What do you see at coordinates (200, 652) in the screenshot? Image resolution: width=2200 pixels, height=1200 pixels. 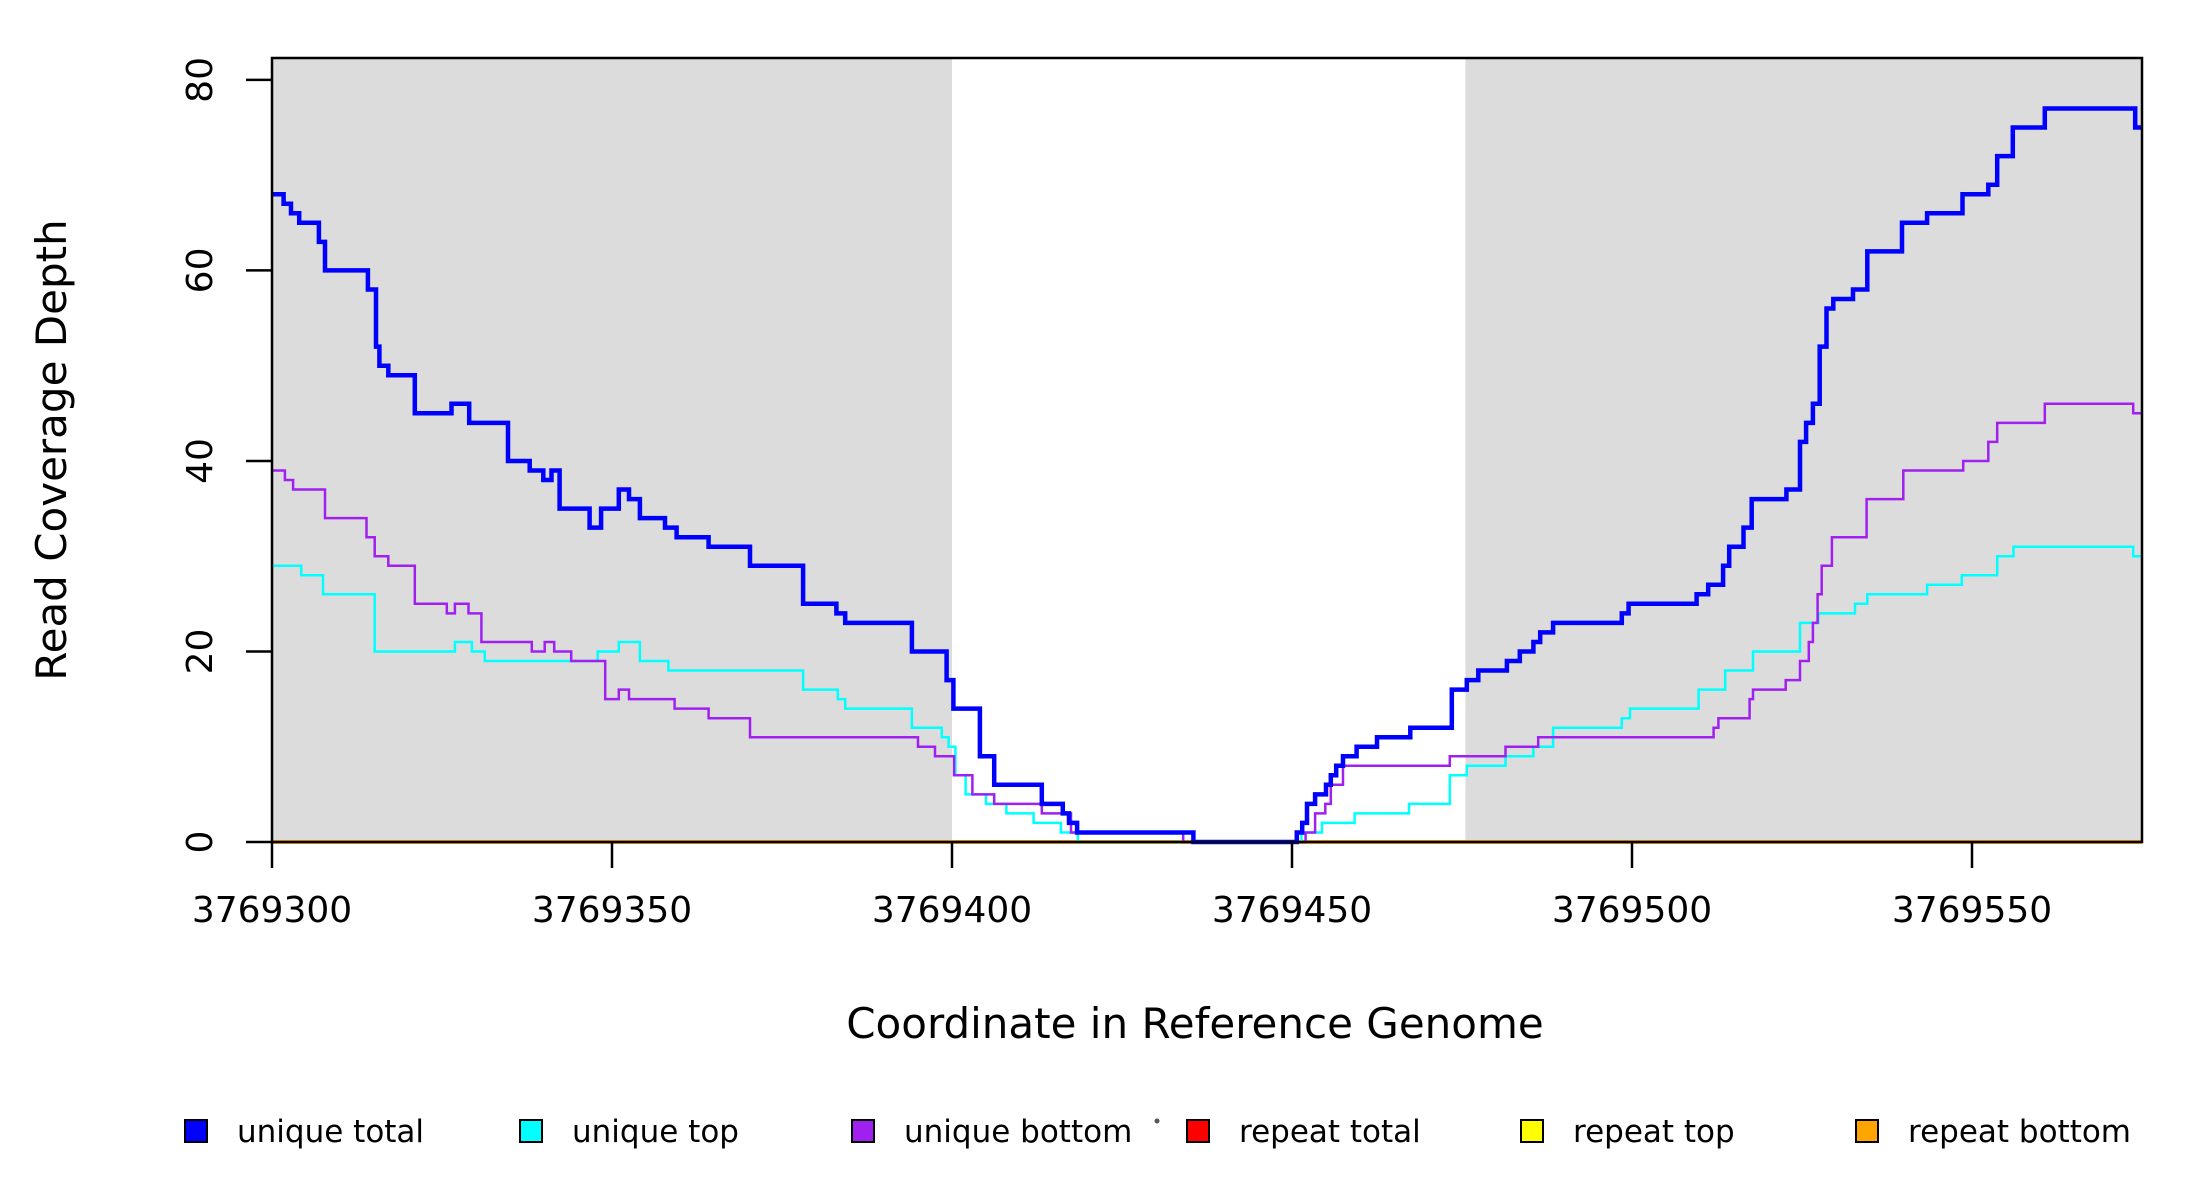 I see `y-tick-label: 20` at bounding box center [200, 652].